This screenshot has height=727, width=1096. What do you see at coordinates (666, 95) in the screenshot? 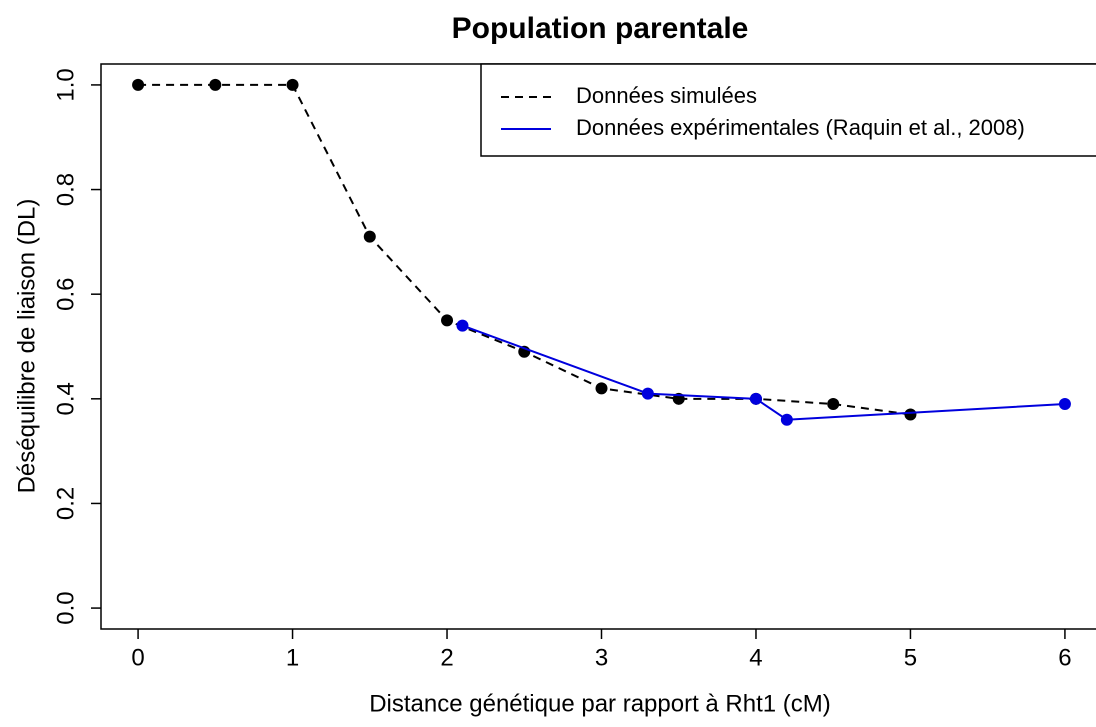
I see `legend-label: Données simulées` at bounding box center [666, 95].